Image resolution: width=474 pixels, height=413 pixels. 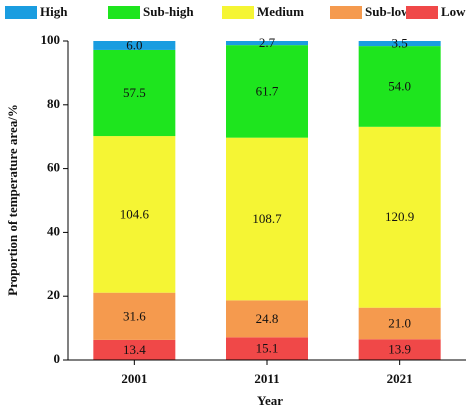 I want to click on x-axis-label: Year, so click(x=270, y=400).